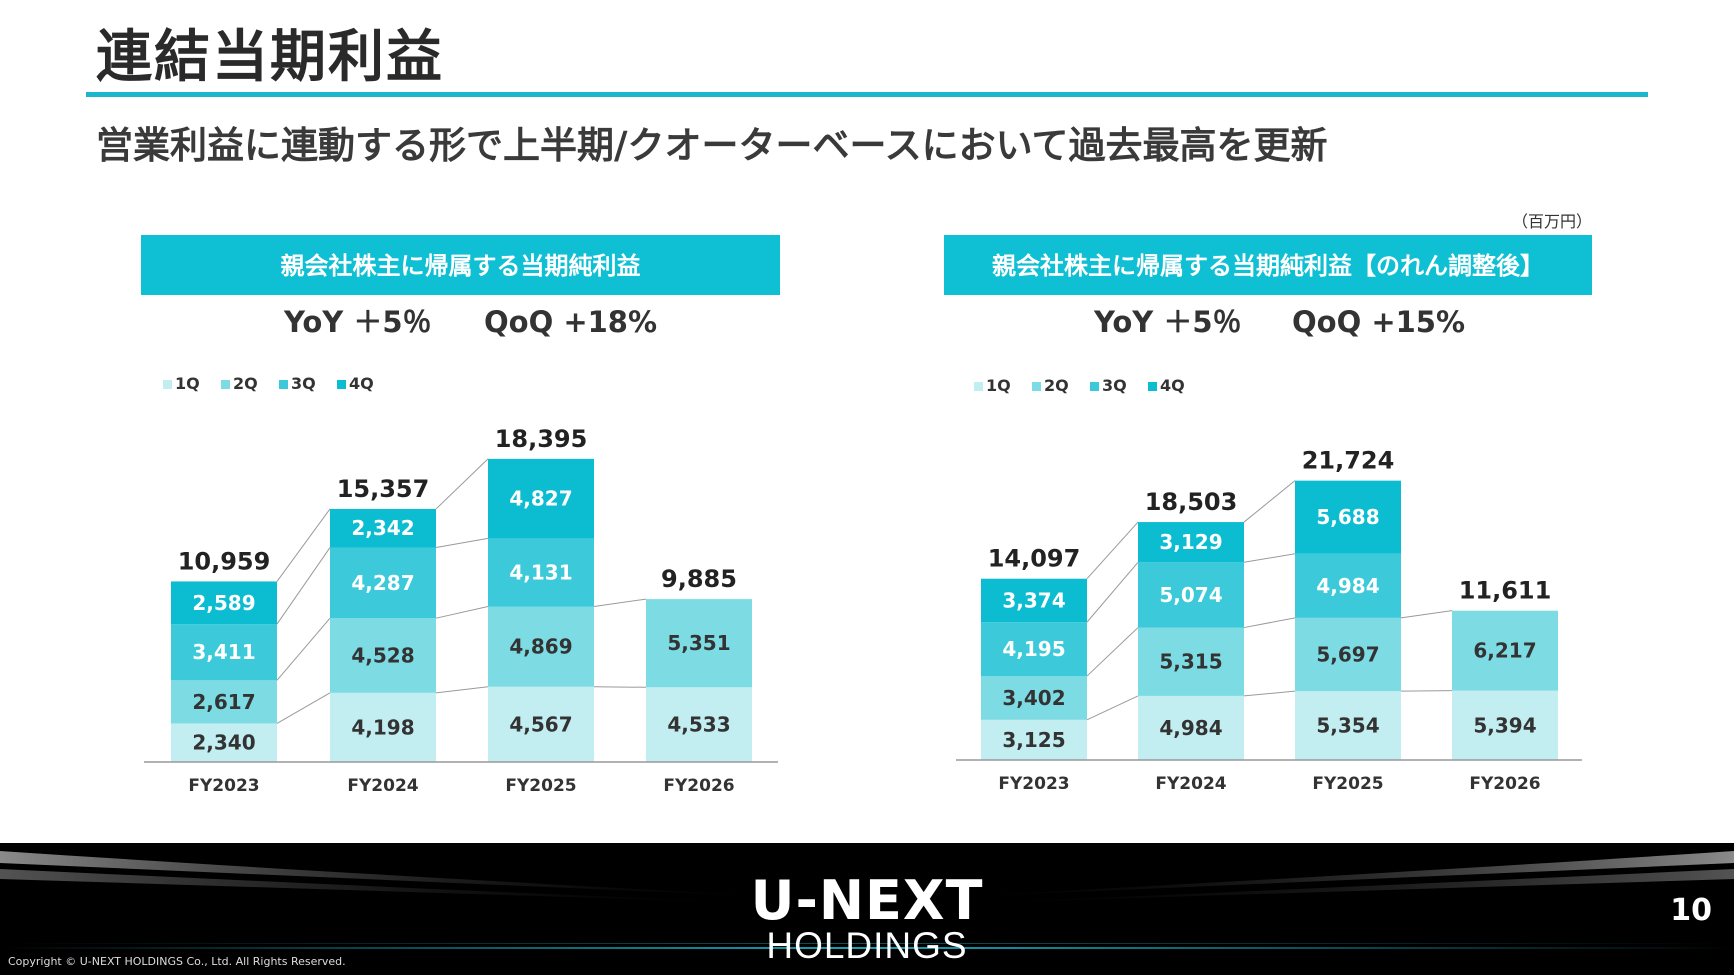 The width and height of the screenshot is (1734, 975). I want to click on bar-value-label: 4,198, so click(382, 727).